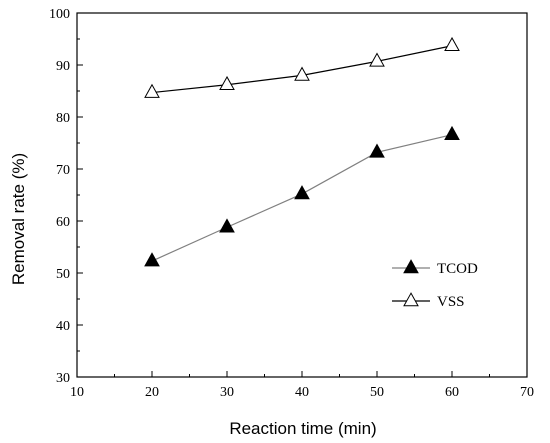 This screenshot has height=443, width=550. What do you see at coordinates (63, 274) in the screenshot?
I see `y-tick-label: 50` at bounding box center [63, 274].